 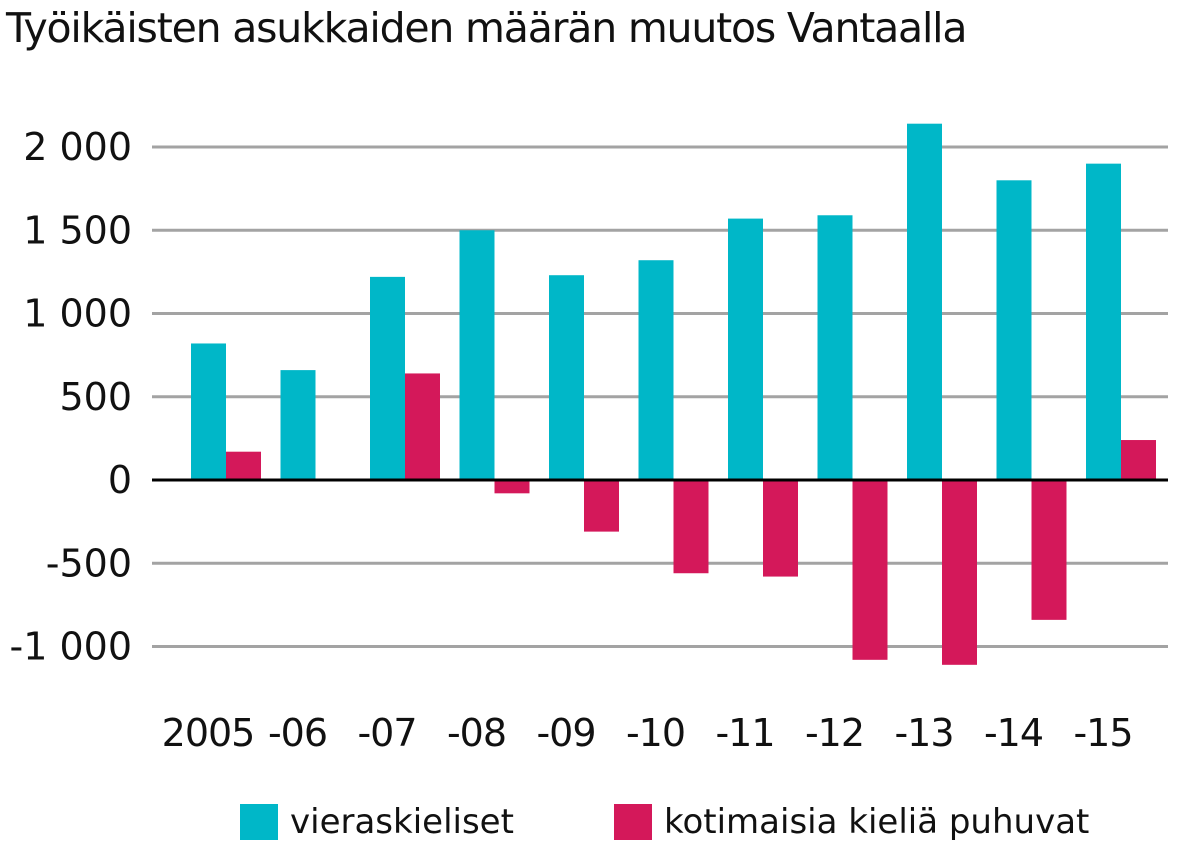 What do you see at coordinates (744, 733) in the screenshot?
I see `x-tick-label: -11` at bounding box center [744, 733].